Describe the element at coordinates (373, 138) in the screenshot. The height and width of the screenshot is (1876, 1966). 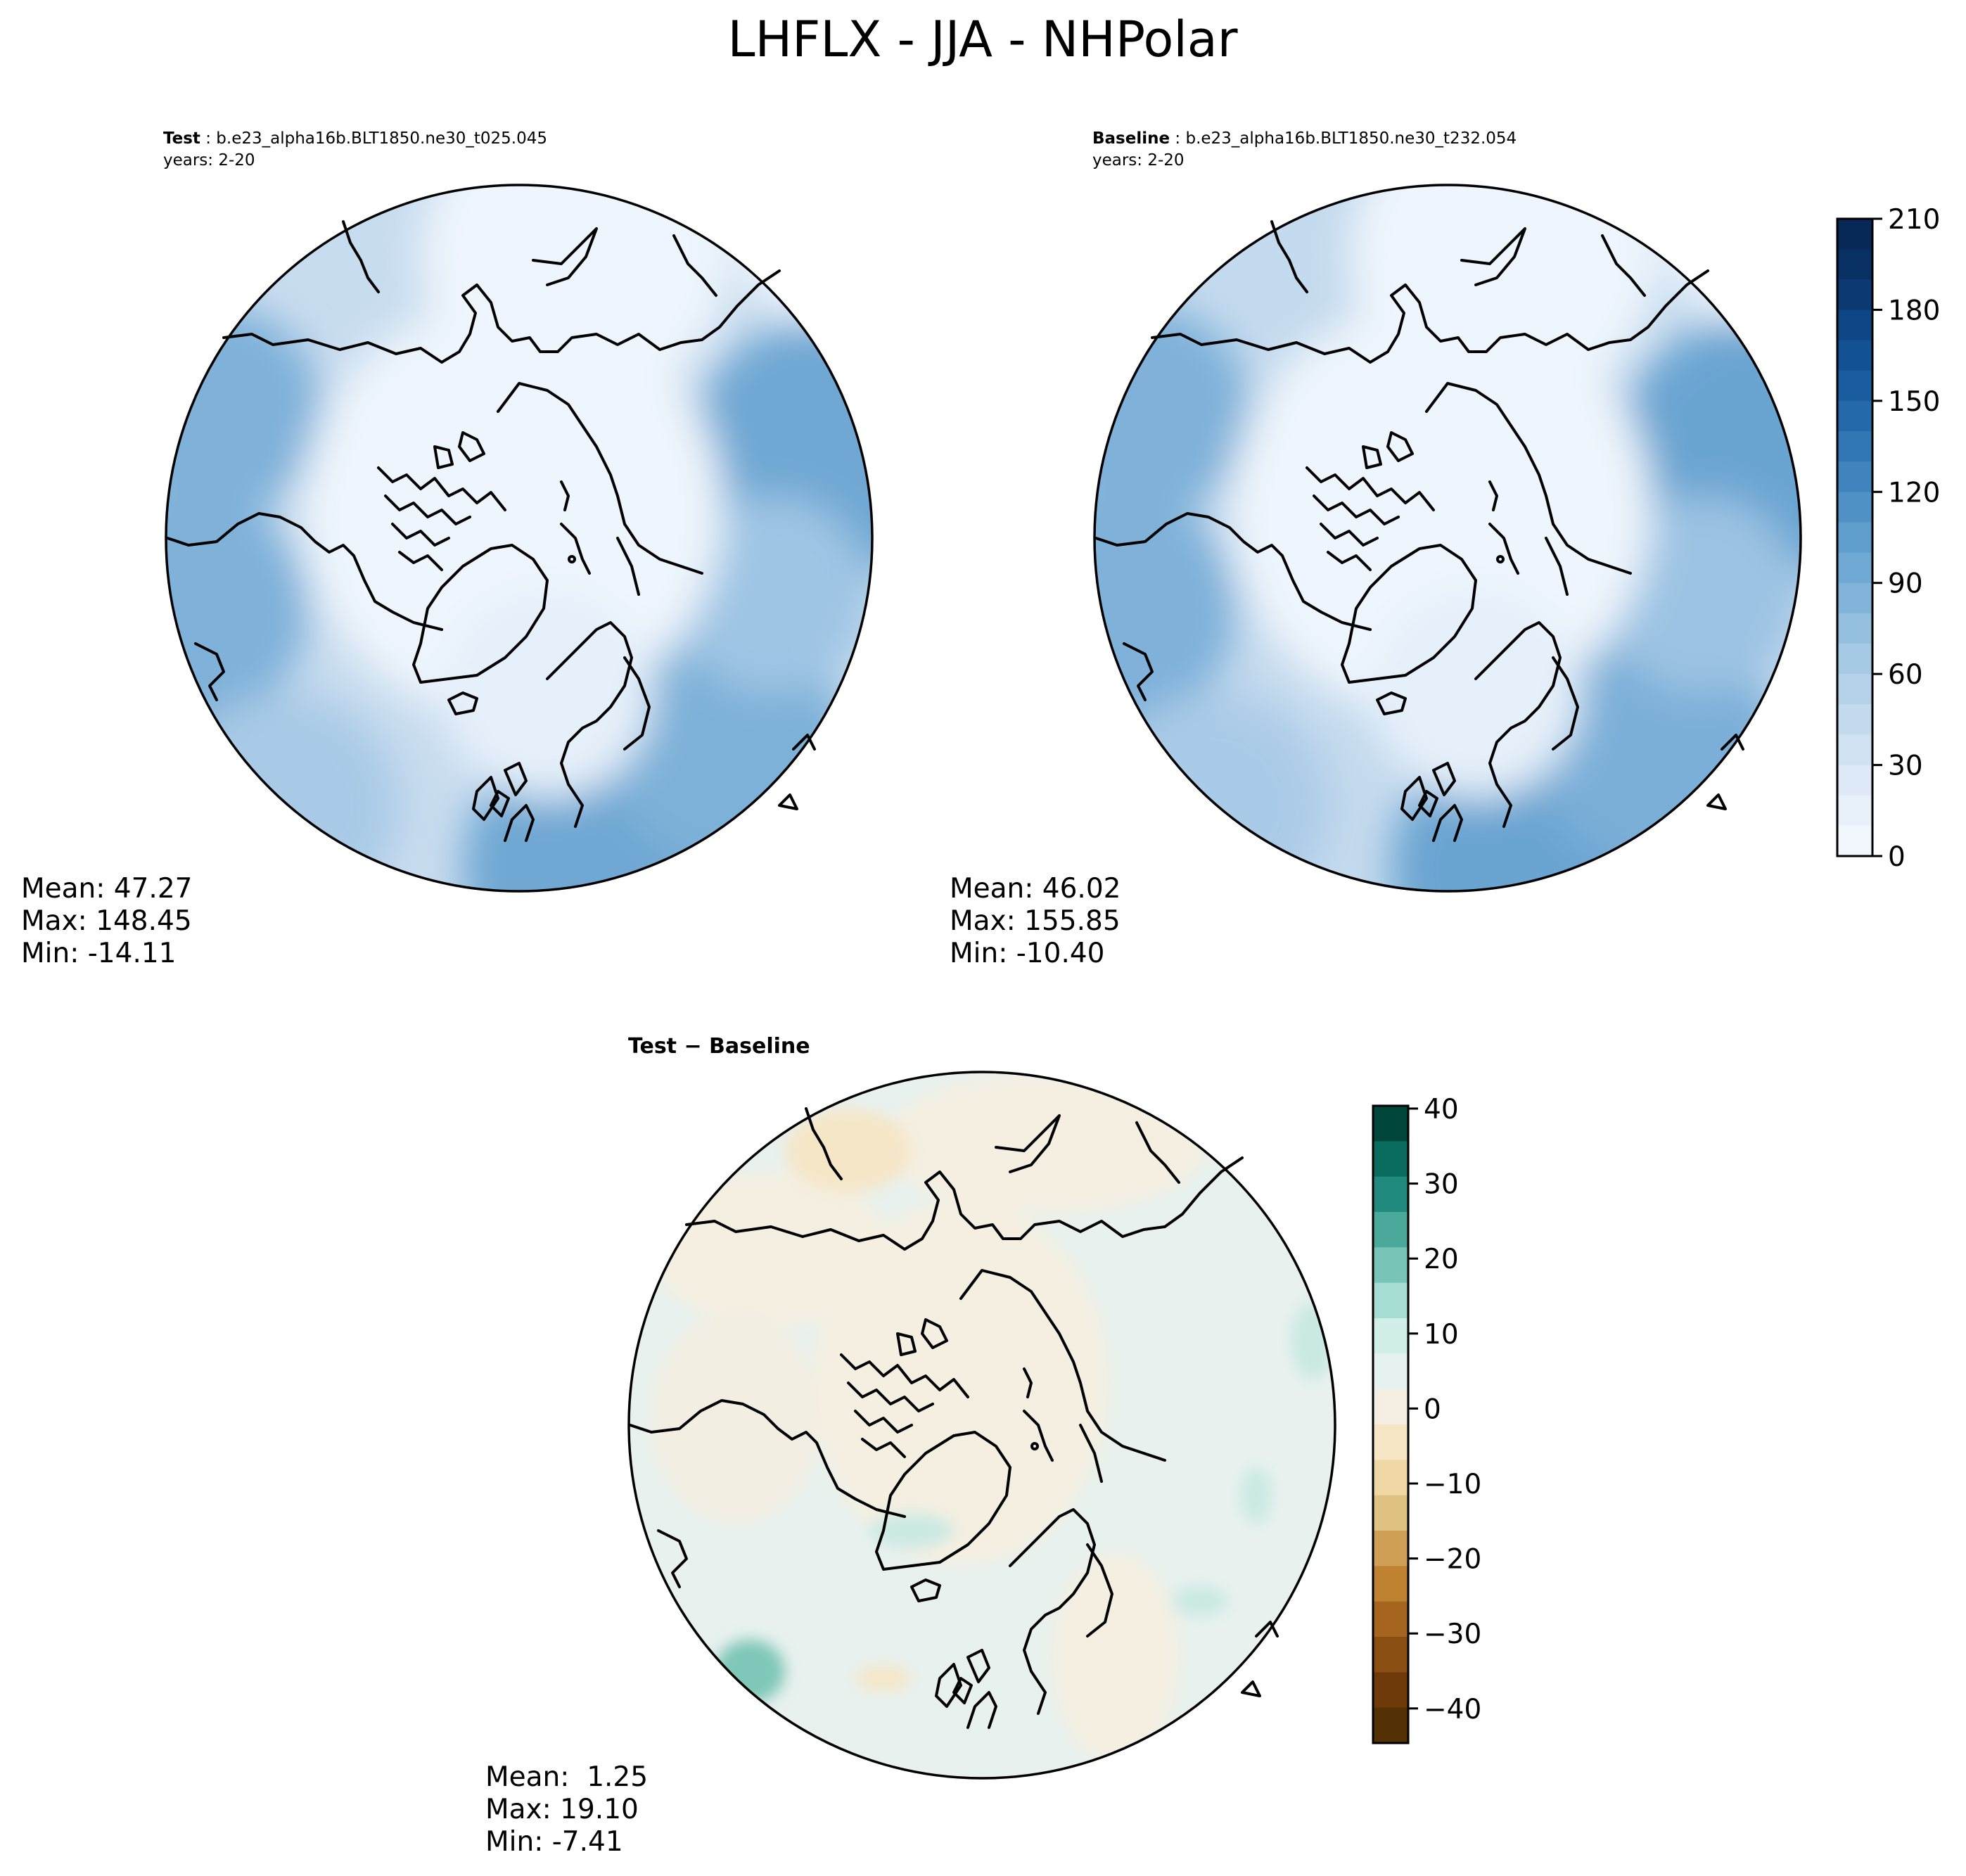
I see `test-case-name: : b.e23_alpha16b.BLT1850.ne30_t025.045` at that location.